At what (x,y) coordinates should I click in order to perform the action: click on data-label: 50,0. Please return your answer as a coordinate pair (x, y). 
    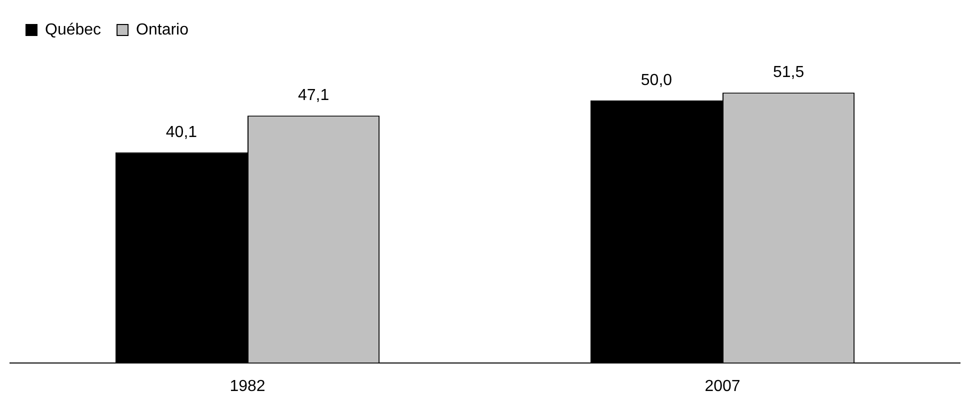
    Looking at the image, I should click on (656, 80).